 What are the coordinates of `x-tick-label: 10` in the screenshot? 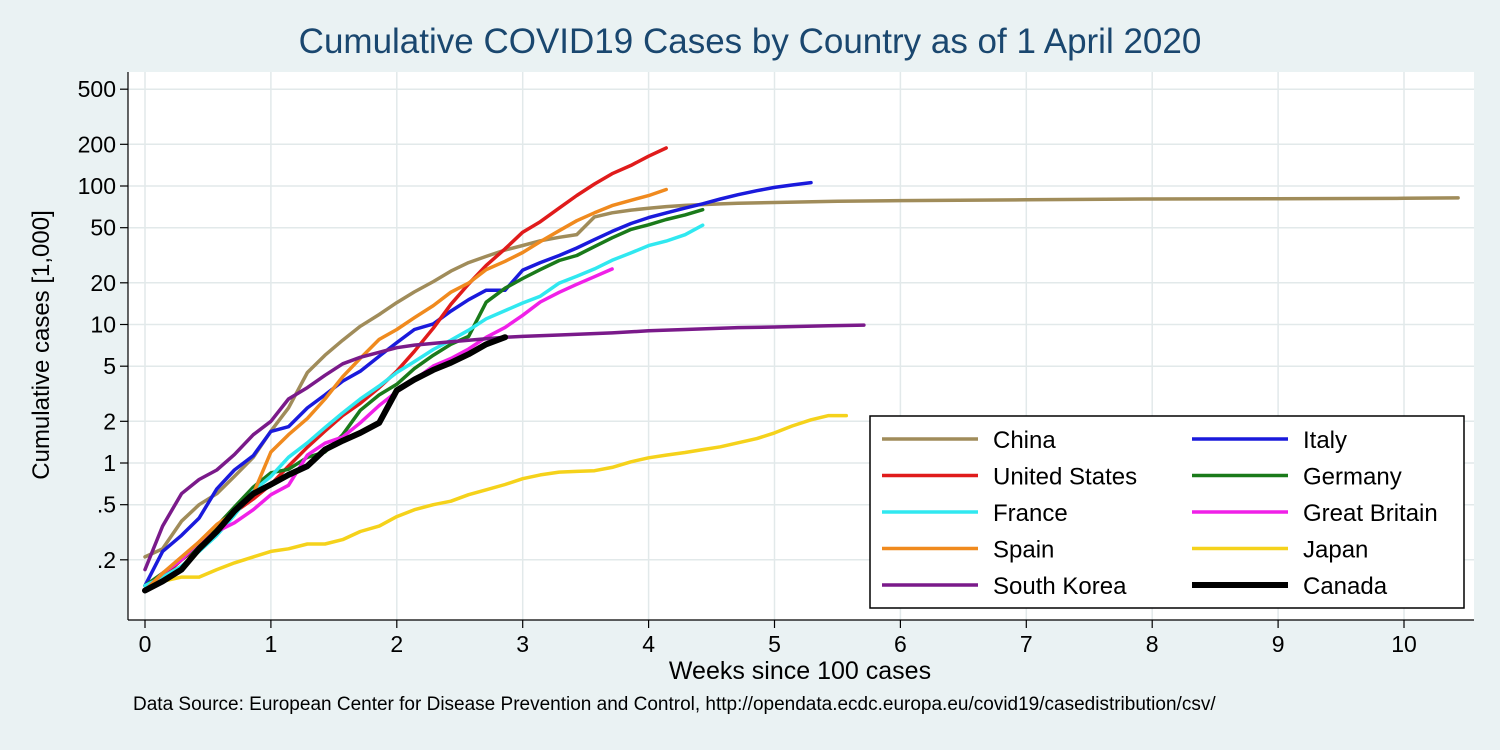 It's located at (1404, 644).